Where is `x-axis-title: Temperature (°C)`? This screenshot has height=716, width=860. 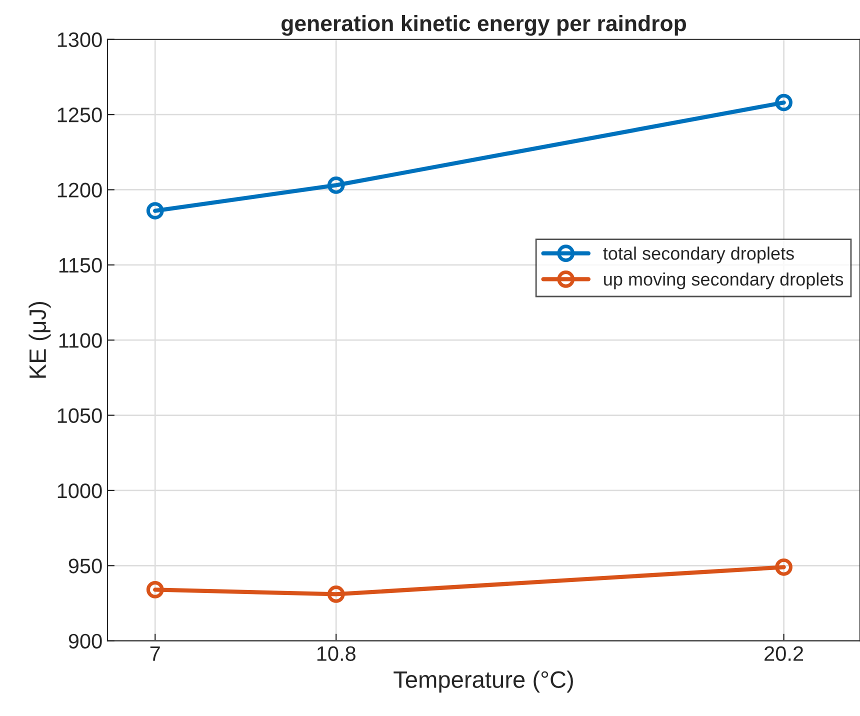 x-axis-title: Temperature (°C) is located at coordinates (483, 681).